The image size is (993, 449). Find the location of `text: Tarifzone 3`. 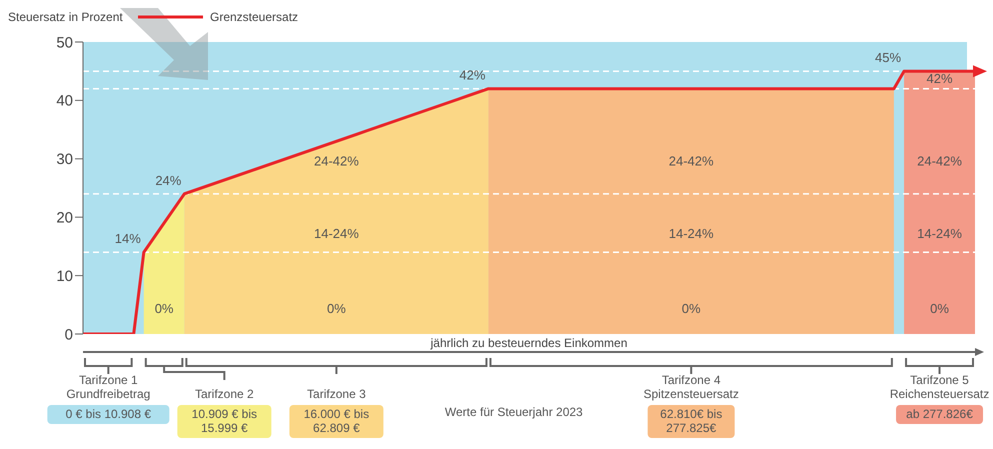

text: Tarifzone 3 is located at coordinates (336, 394).